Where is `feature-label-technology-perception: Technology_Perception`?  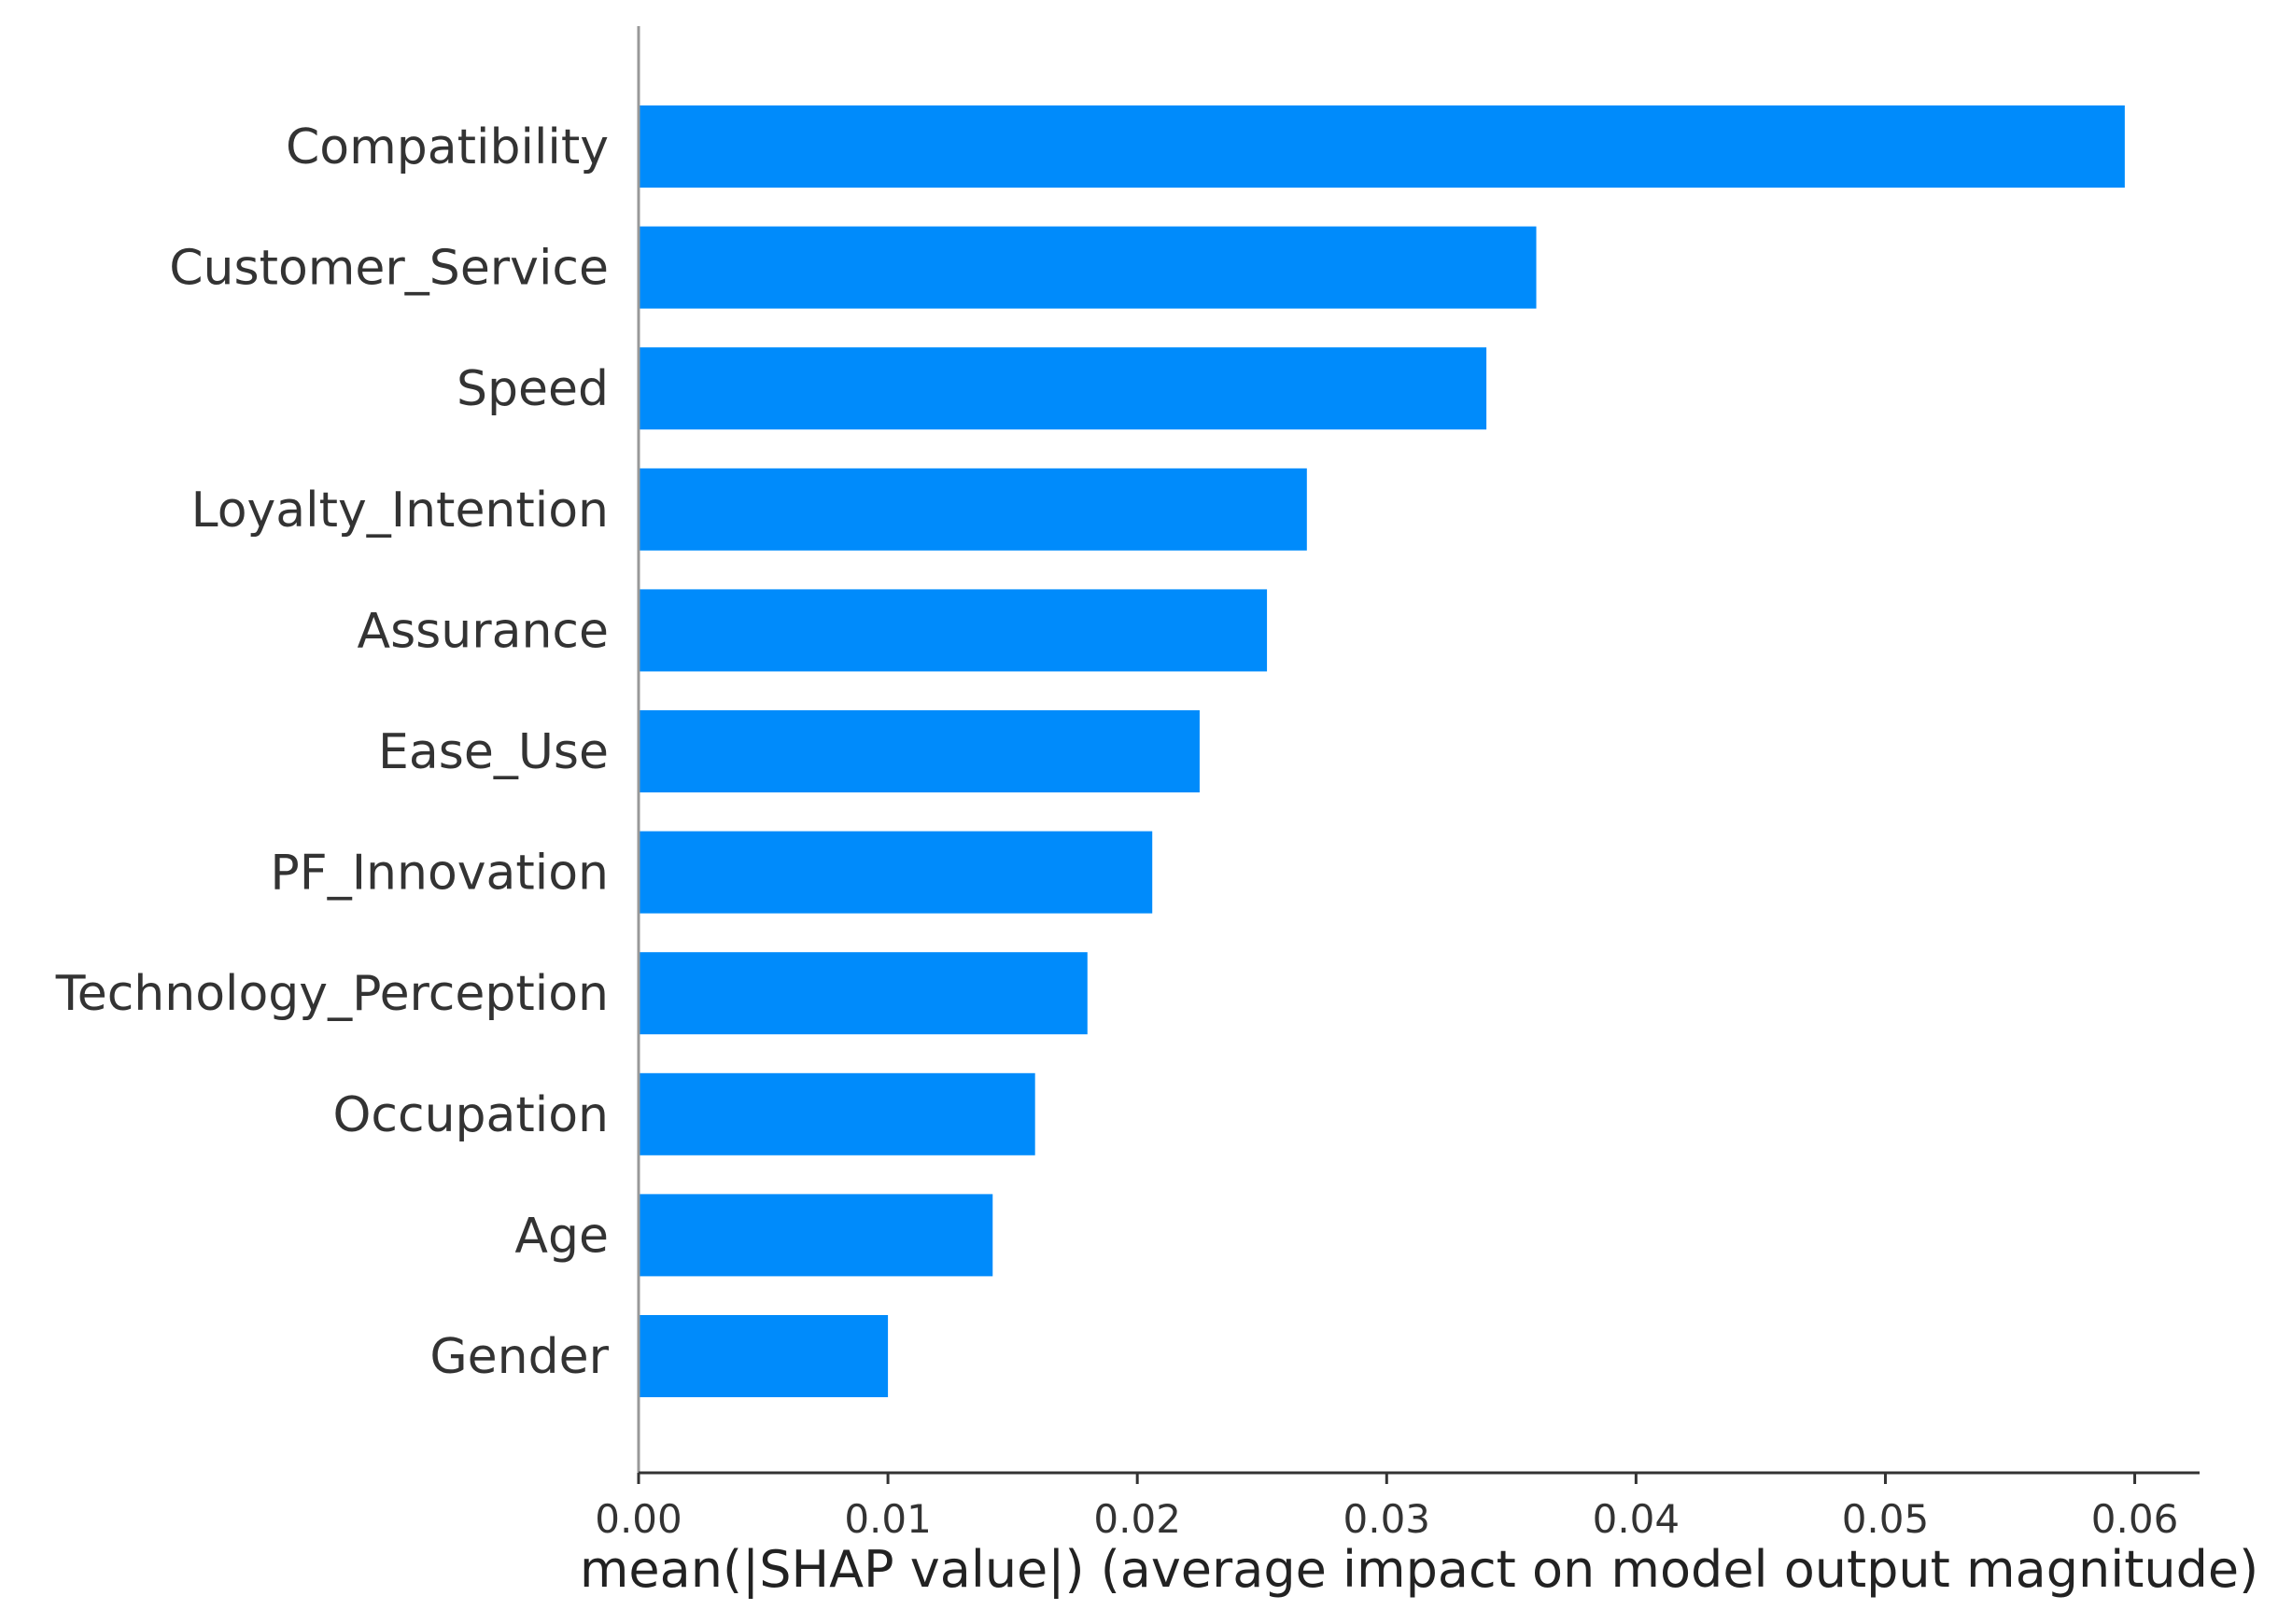
feature-label-technology-perception: Technology_Perception is located at coordinates (332, 994).